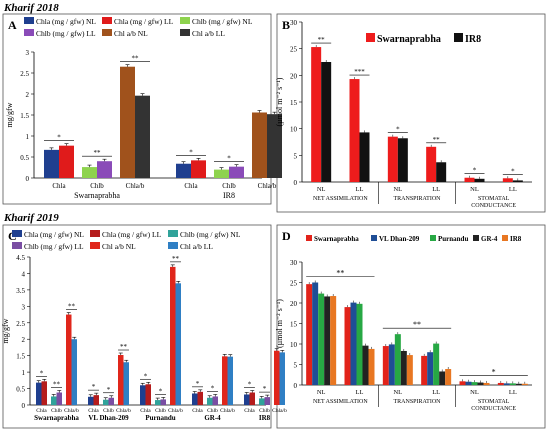  What do you see at coordinates (236, 172) in the screenshot?
I see `bar-IR8-Chlb-LL` at bounding box center [236, 172].